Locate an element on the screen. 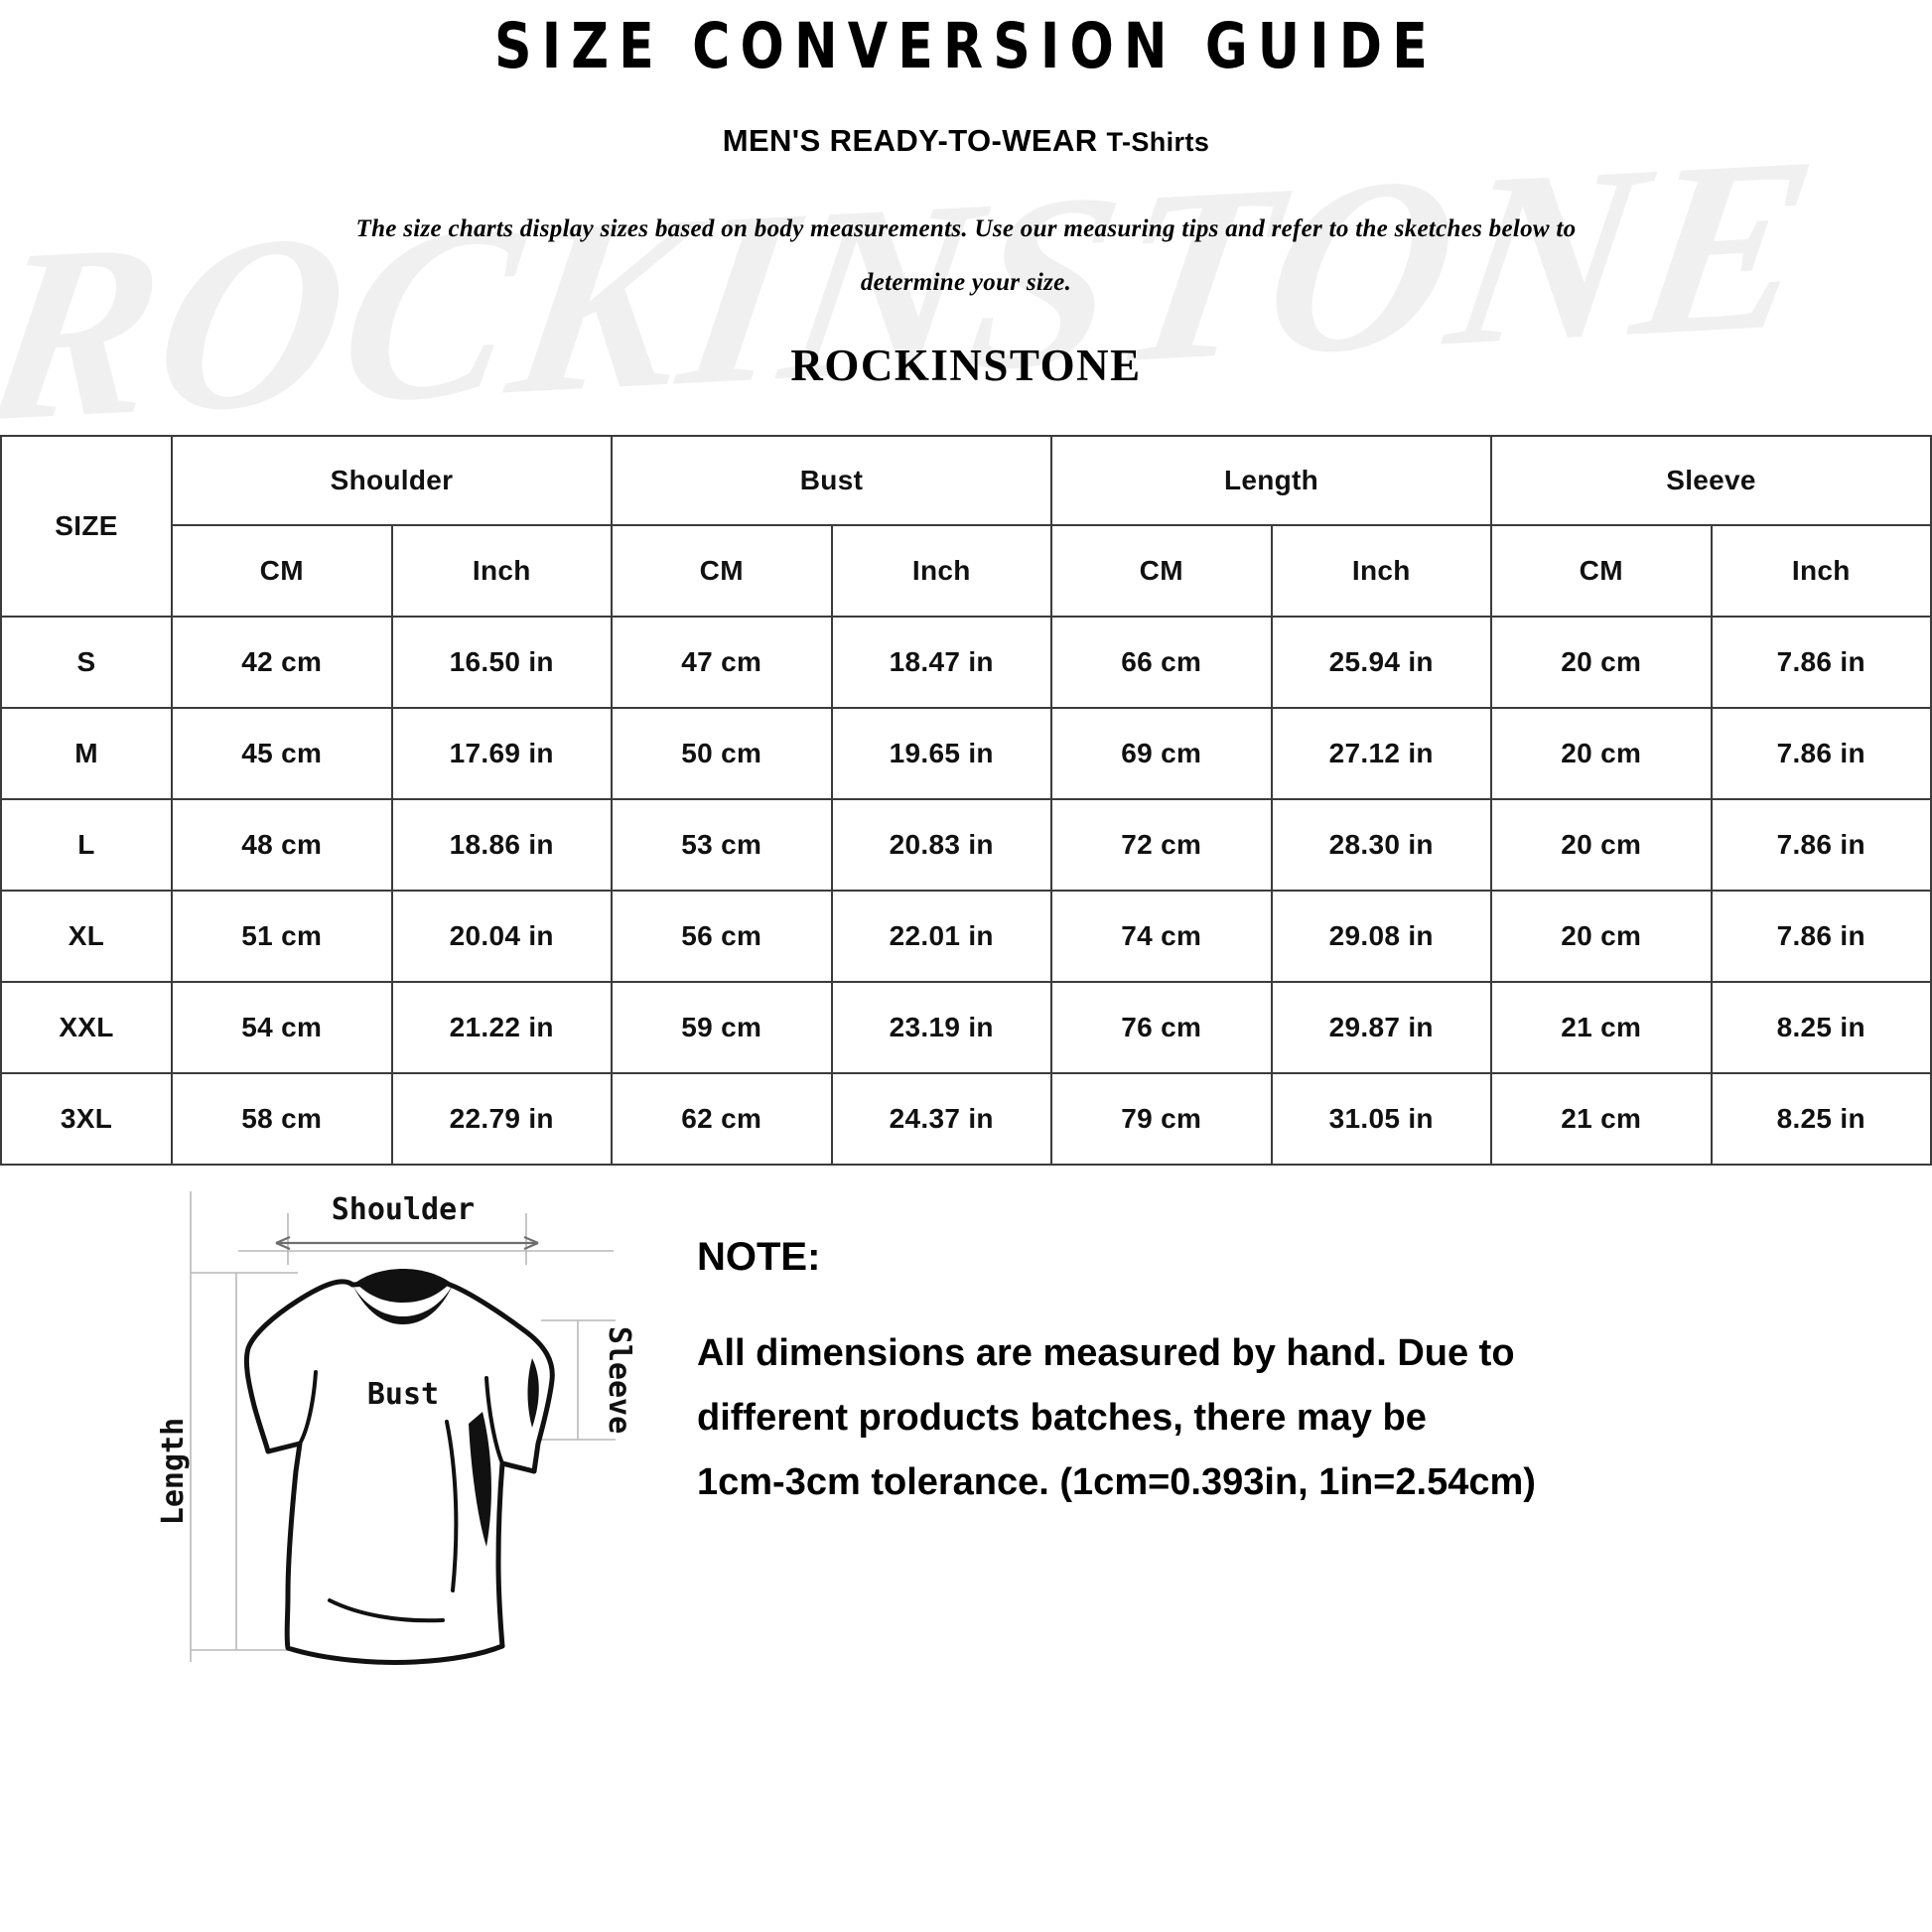 Image resolution: width=1932 pixels, height=1932 pixels. cell-shoulder-cm: 45 cm is located at coordinates (282, 753).